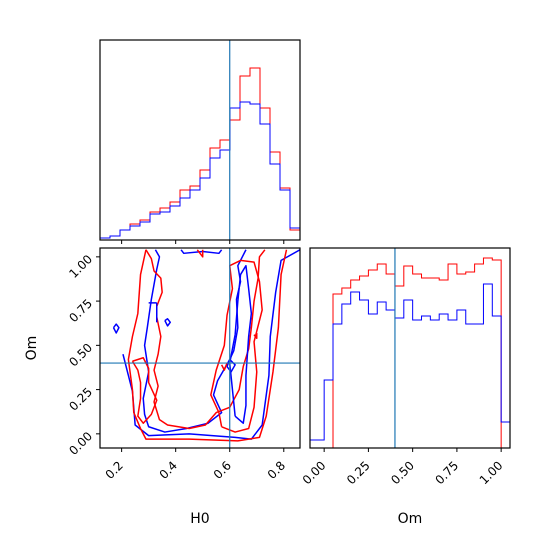  Describe the element at coordinates (200, 170) in the screenshot. I see `h0-histogram-series-blue` at that location.